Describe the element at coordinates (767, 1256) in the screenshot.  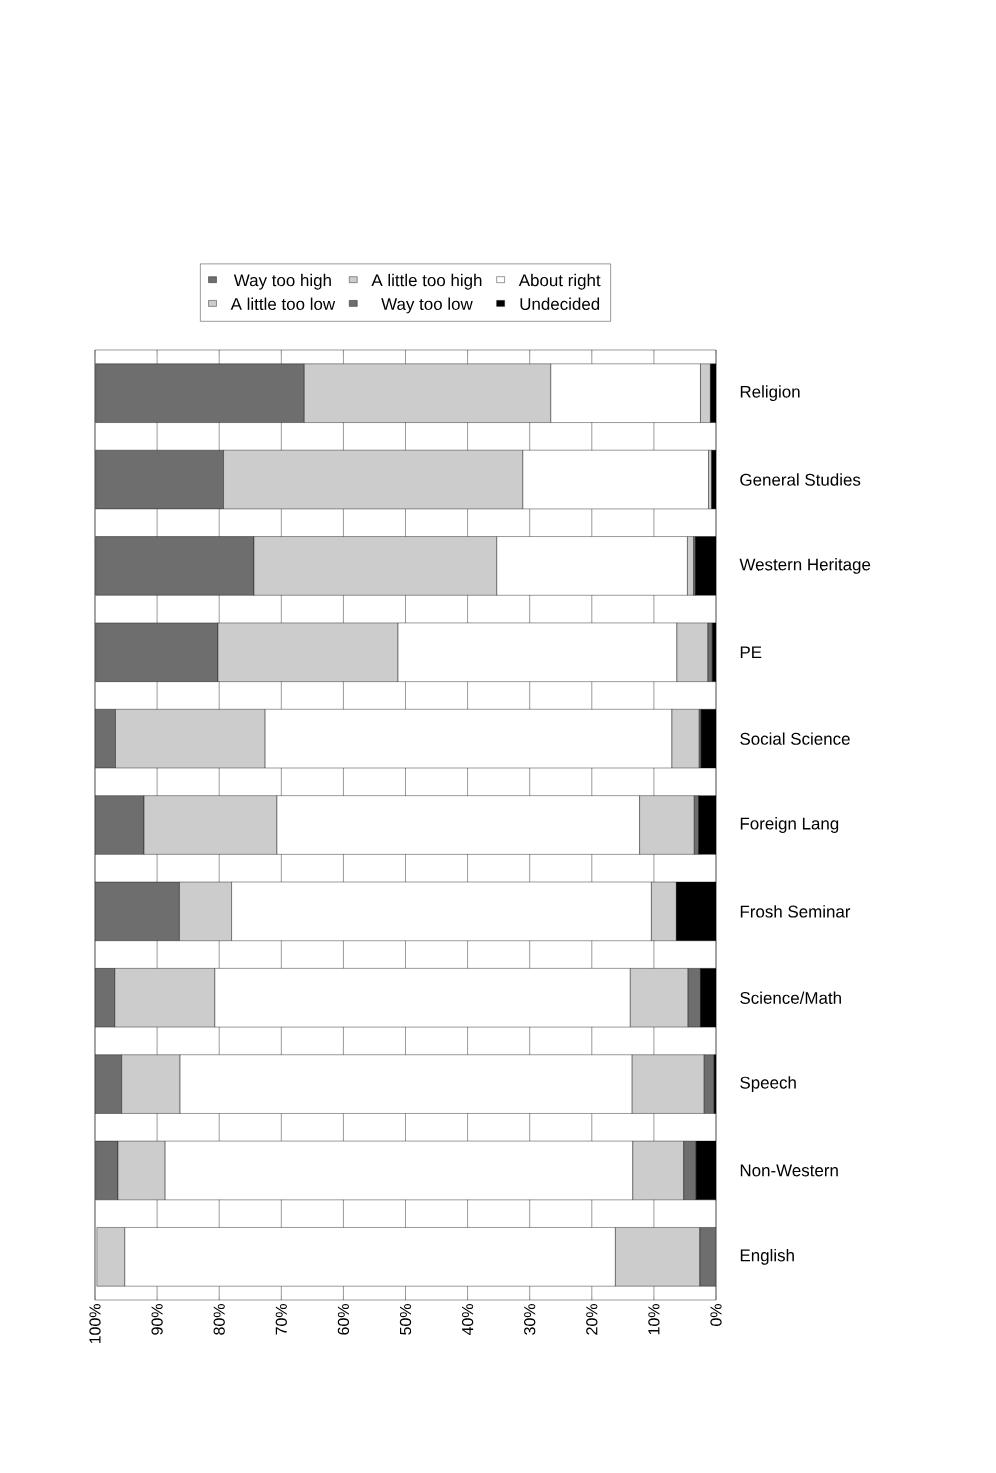
I see `y-tick-label: English` at that location.